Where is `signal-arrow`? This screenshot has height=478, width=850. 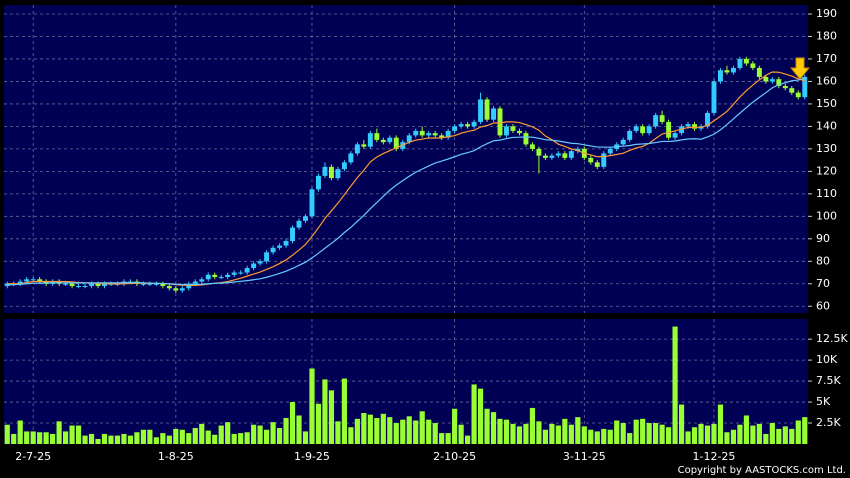 signal-arrow is located at coordinates (800, 68).